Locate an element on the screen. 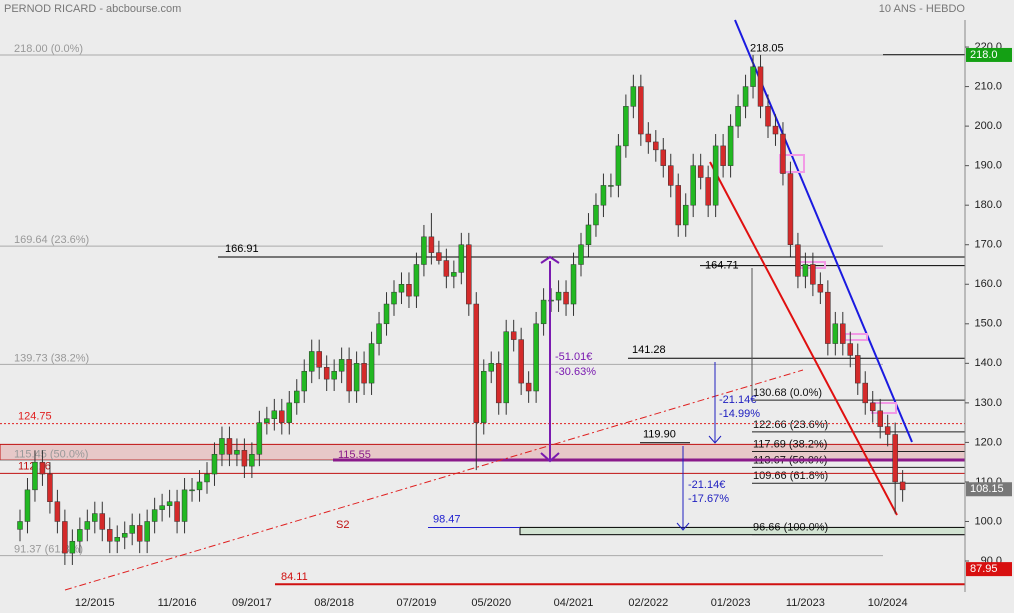  y-tick-label: 170.0 is located at coordinates (988, 245).